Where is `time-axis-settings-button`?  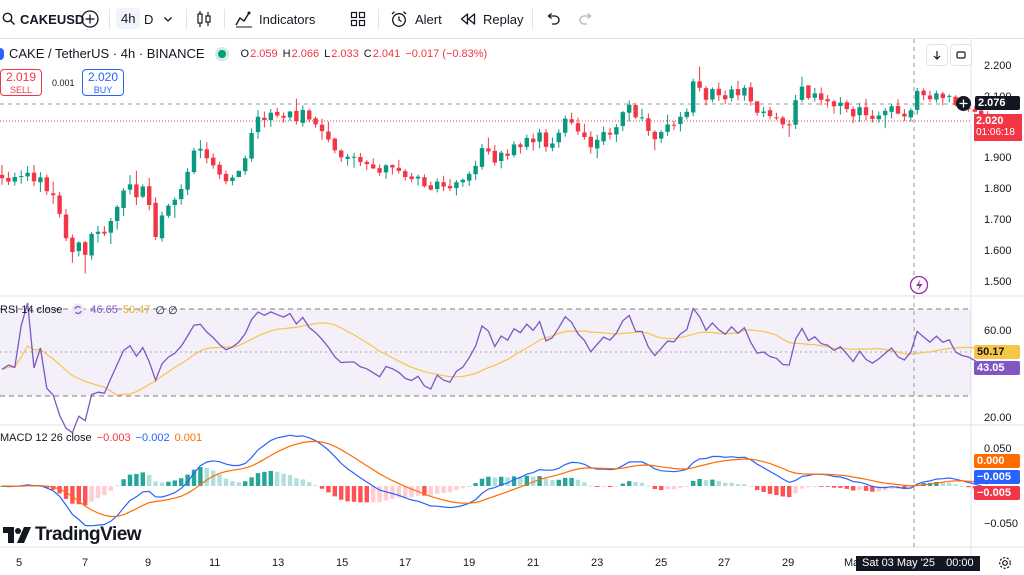 time-axis-settings-button is located at coordinates (1005, 565).